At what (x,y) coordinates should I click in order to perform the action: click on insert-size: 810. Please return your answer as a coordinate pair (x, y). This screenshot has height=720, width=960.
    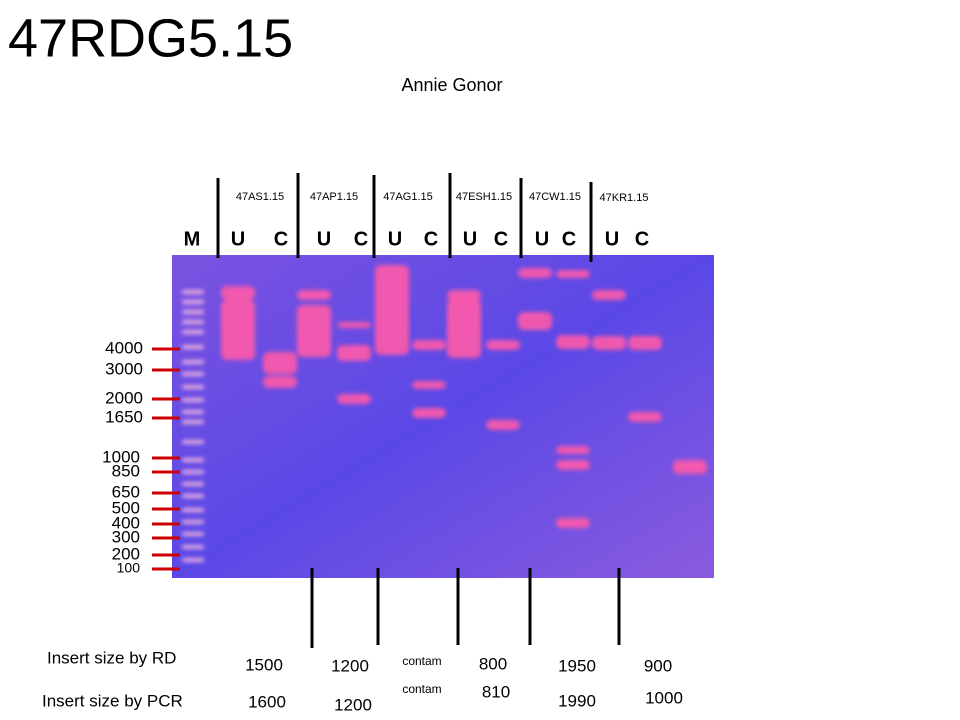
    Looking at the image, I should click on (496, 691).